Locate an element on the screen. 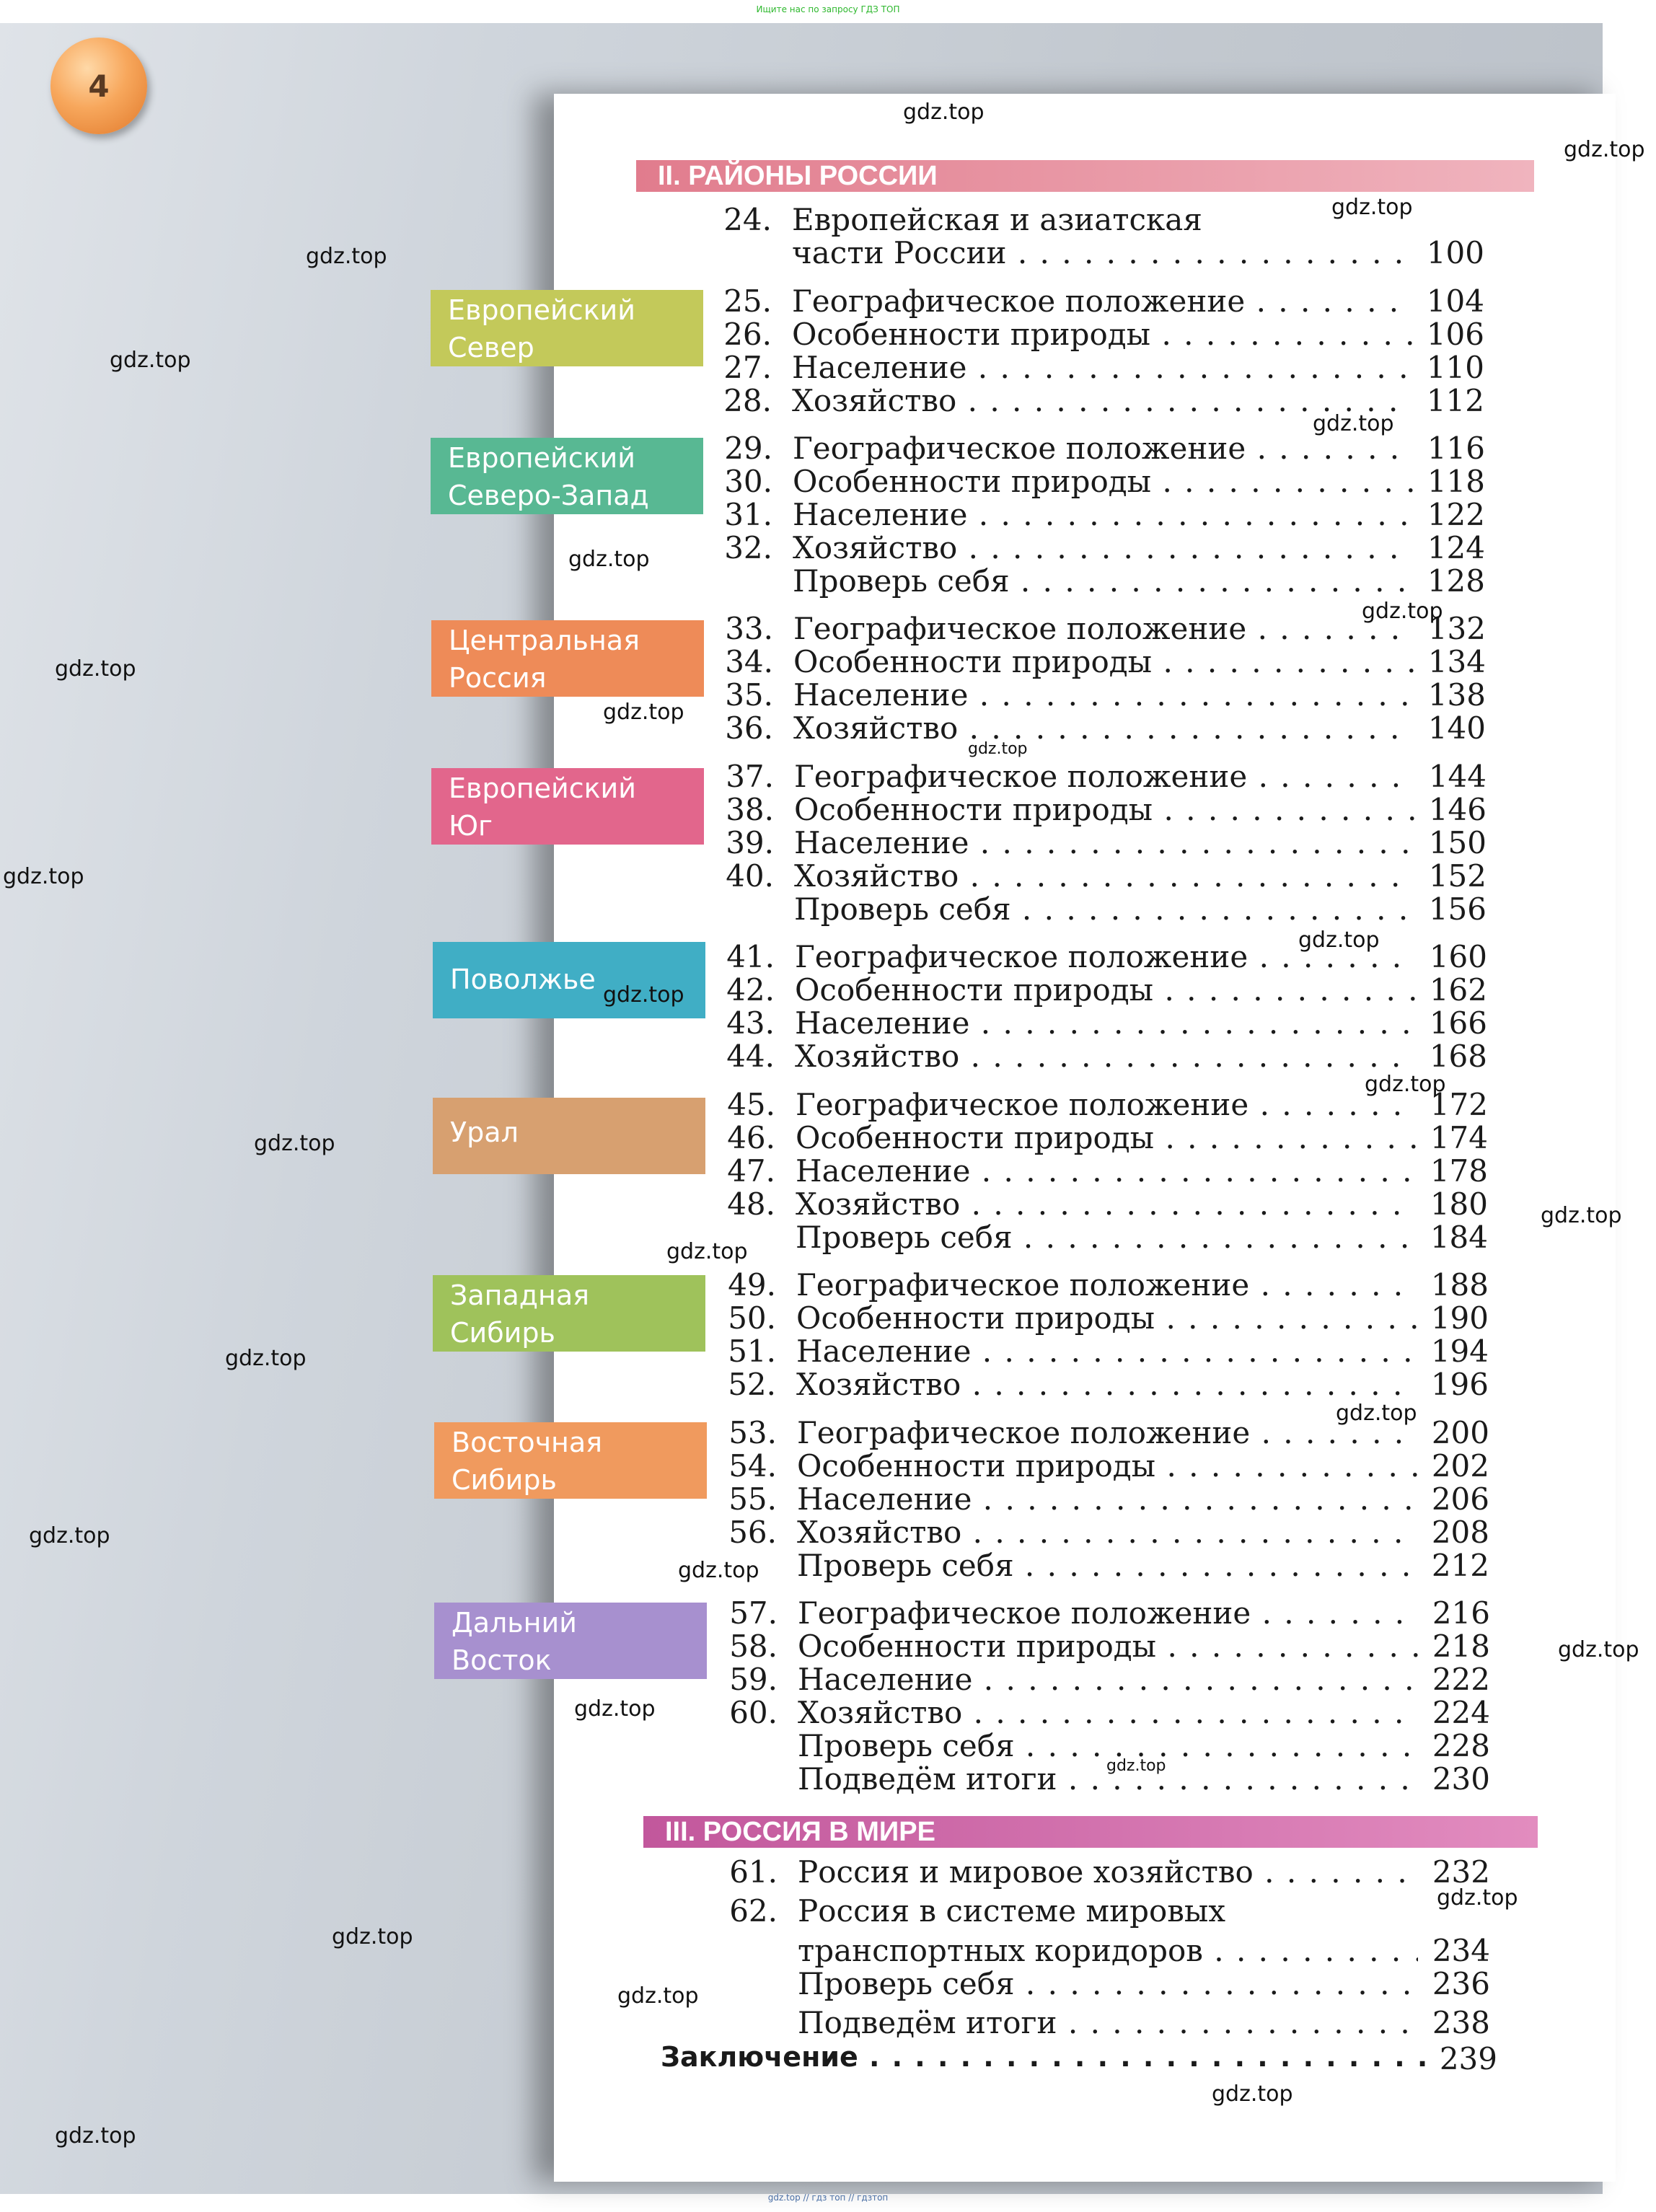  region-label-volga: Поволжье is located at coordinates (569, 980).